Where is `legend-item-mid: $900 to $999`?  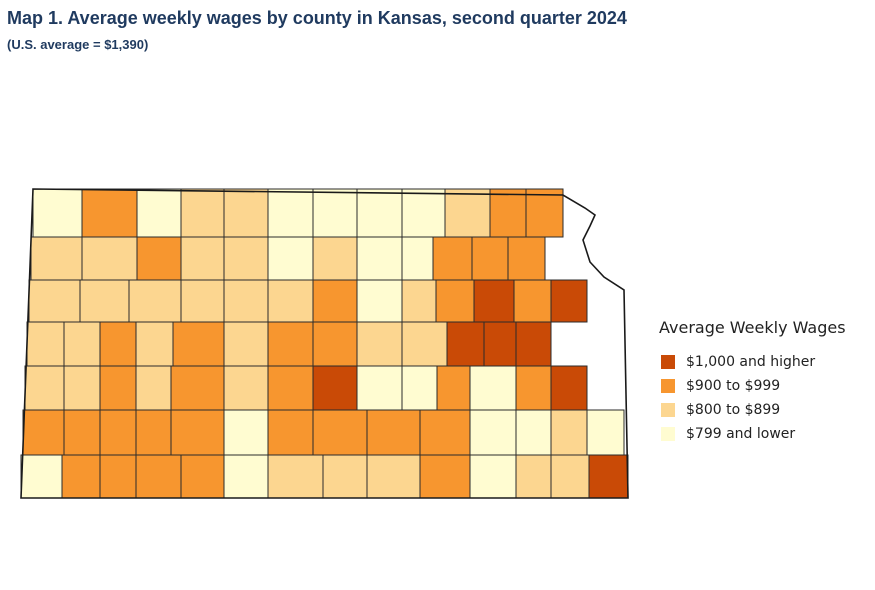
legend-item-mid: $900 to $999 is located at coordinates (752, 386).